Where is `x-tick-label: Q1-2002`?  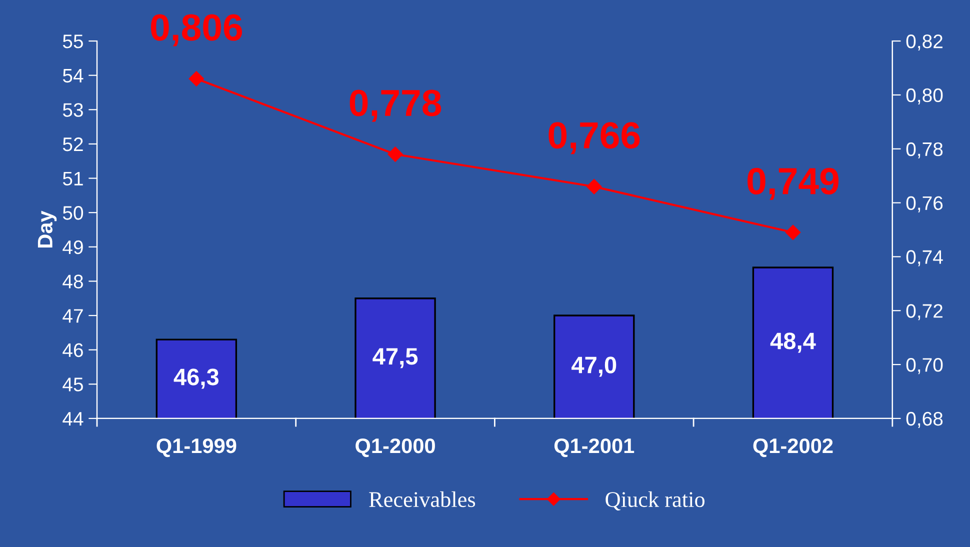 x-tick-label: Q1-2002 is located at coordinates (793, 448).